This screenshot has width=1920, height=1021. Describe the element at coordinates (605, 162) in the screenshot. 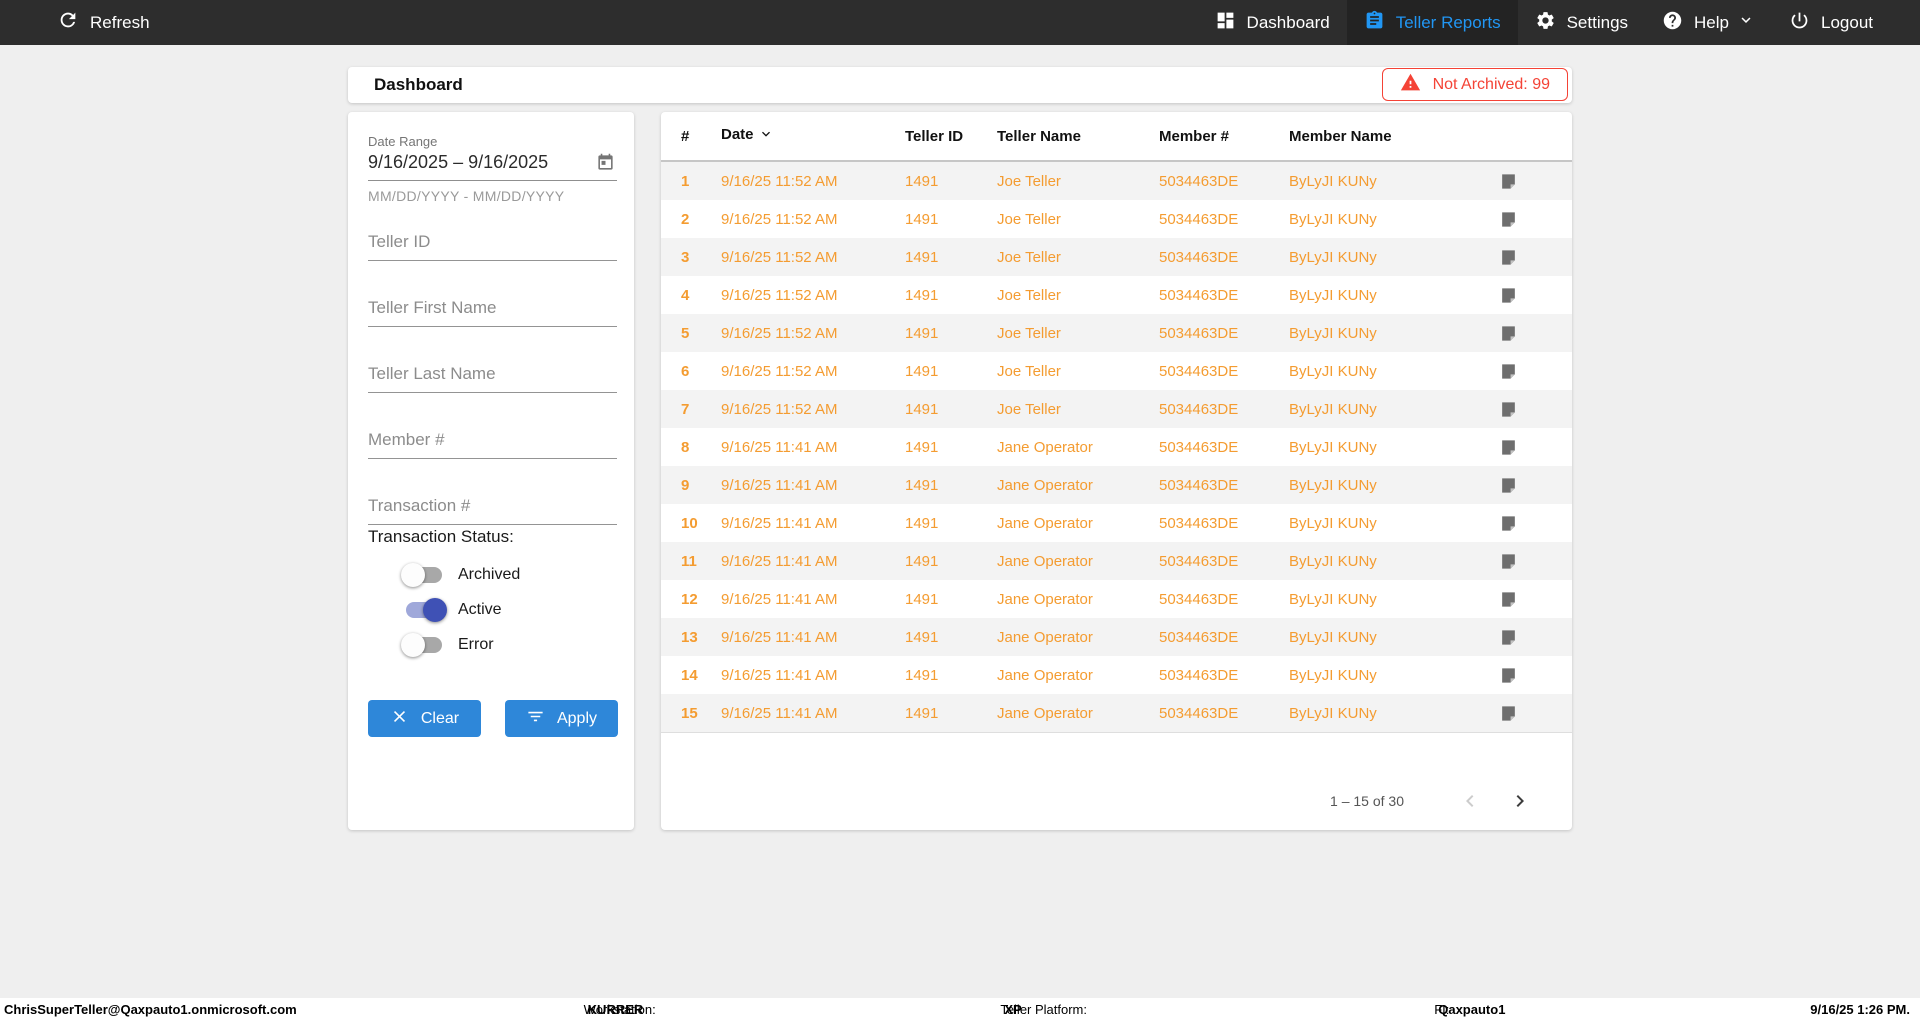

I see `calendar-picker-button` at that location.